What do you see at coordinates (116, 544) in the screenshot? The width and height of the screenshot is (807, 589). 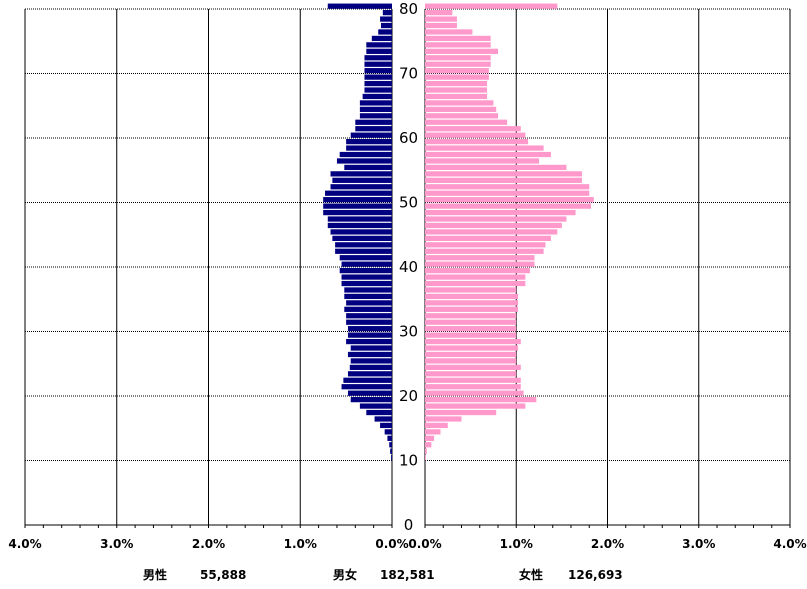 I see `male-x-tick-label: 3.0%` at bounding box center [116, 544].